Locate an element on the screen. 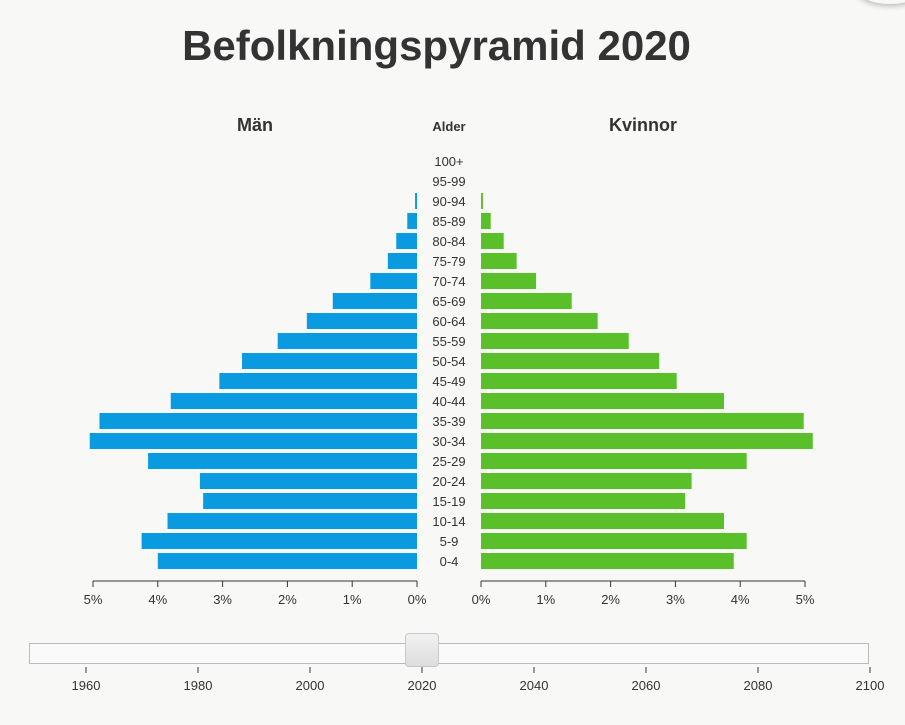  year-slider-handle is located at coordinates (422, 650).